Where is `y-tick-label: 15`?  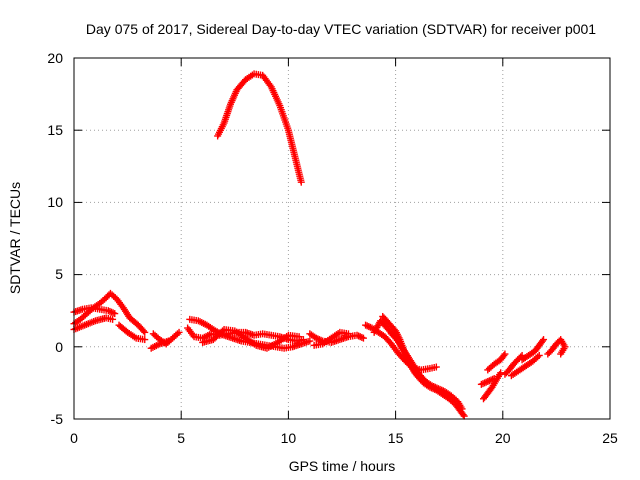 y-tick-label: 15 is located at coordinates (55, 130).